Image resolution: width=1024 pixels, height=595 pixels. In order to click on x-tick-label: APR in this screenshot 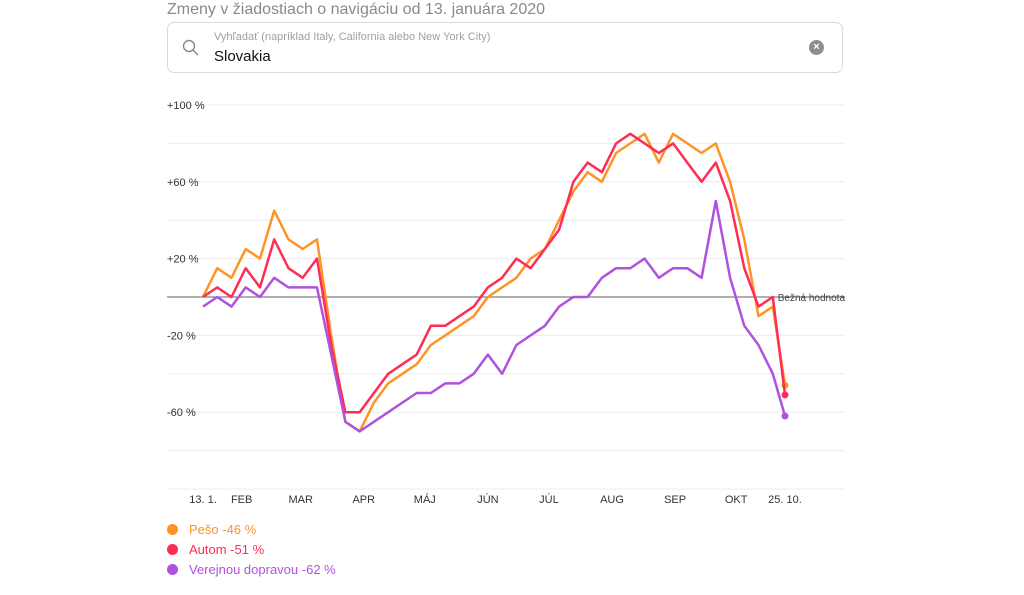, I will do `click(363, 500)`.